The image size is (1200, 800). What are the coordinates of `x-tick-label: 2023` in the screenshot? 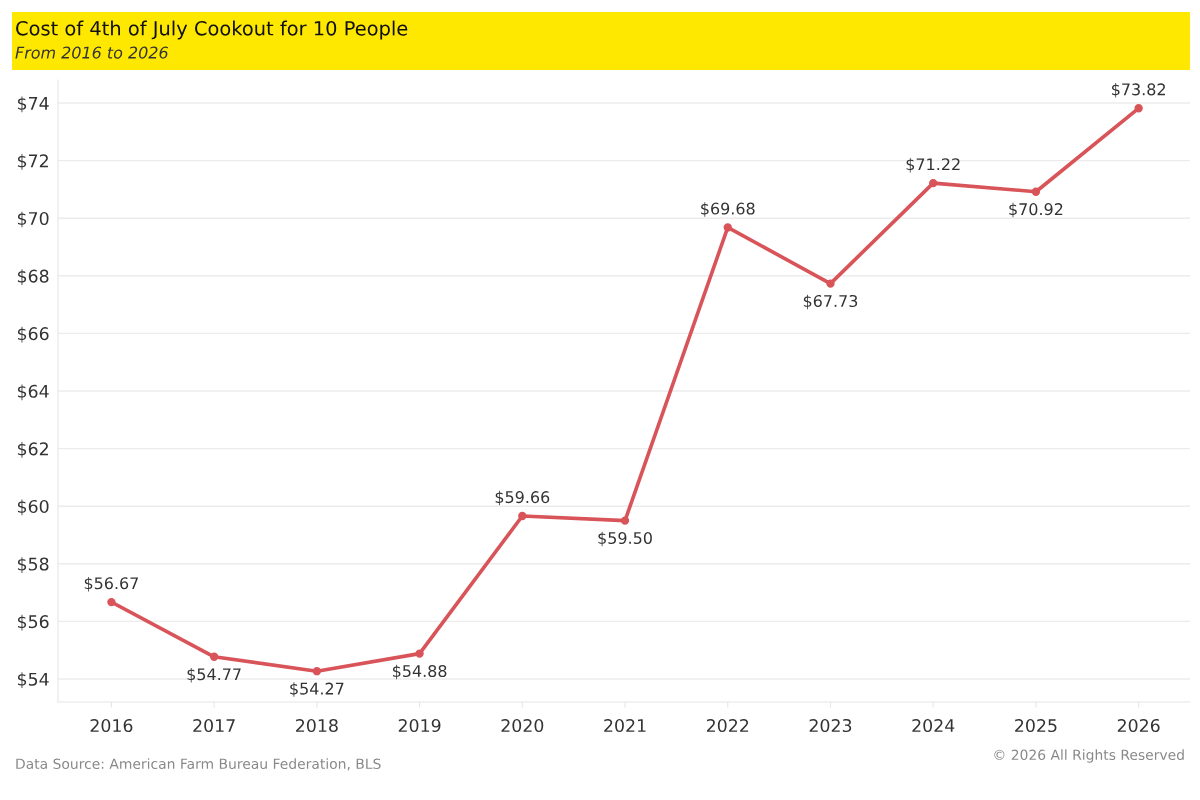 It's located at (830, 725).